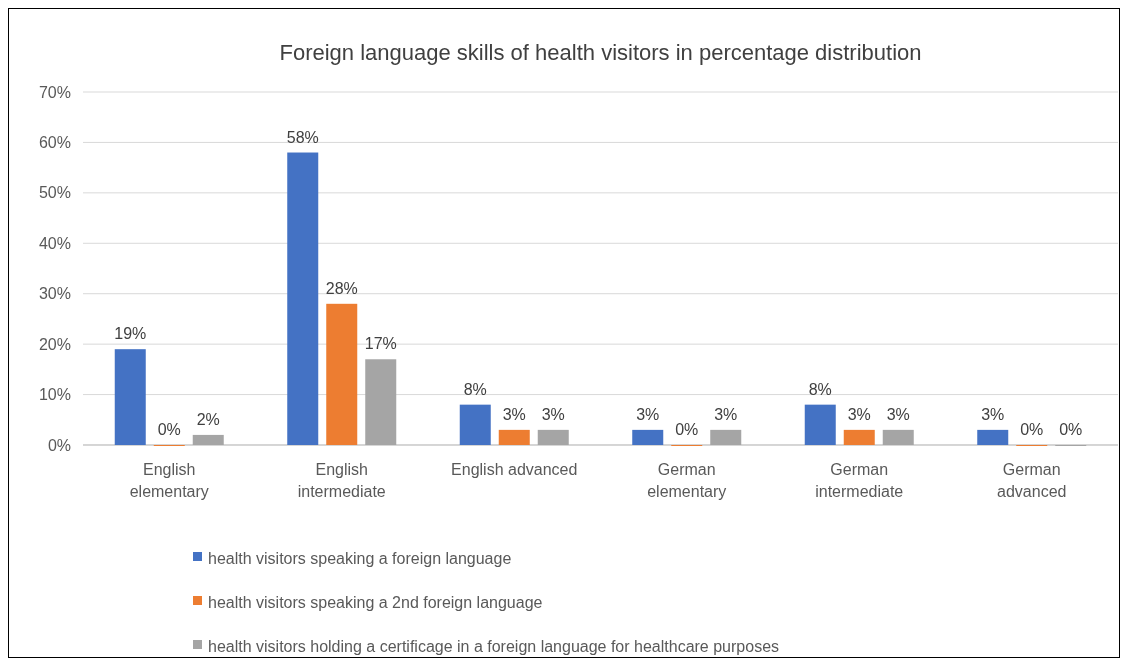 This screenshot has height=666, width=1128. Describe the element at coordinates (687, 480) in the screenshot. I see `x-tick-label: German elementary` at that location.